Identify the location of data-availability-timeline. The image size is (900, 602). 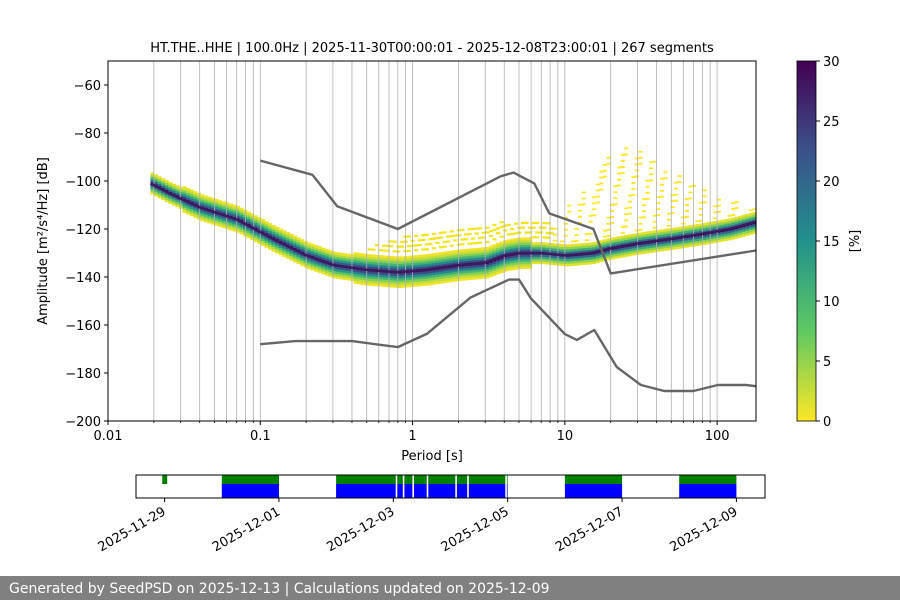
(449, 486).